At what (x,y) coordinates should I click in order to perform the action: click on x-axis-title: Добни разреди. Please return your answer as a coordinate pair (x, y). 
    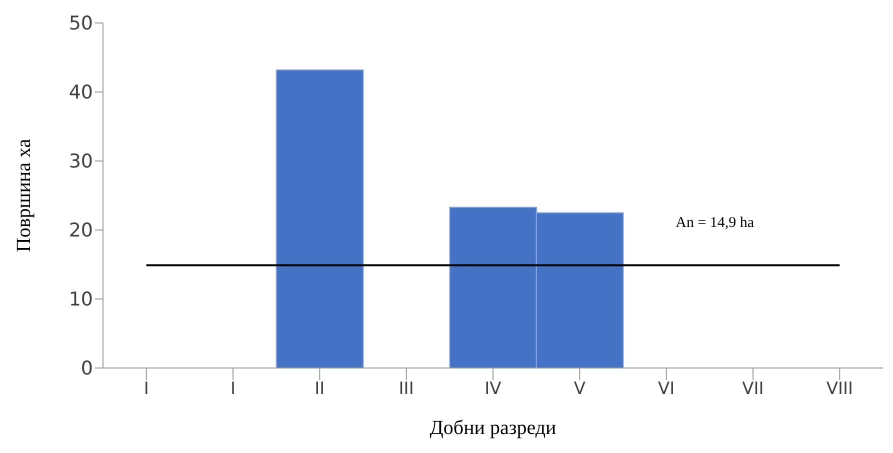
    Looking at the image, I should click on (493, 428).